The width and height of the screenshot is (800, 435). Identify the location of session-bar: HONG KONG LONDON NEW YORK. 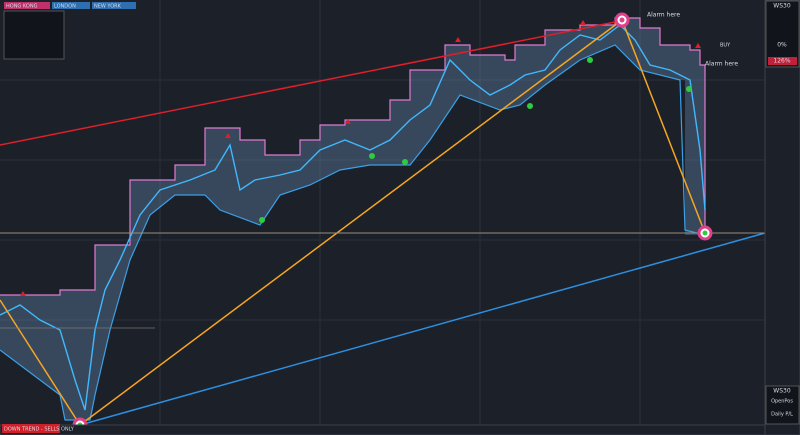
(69, 31).